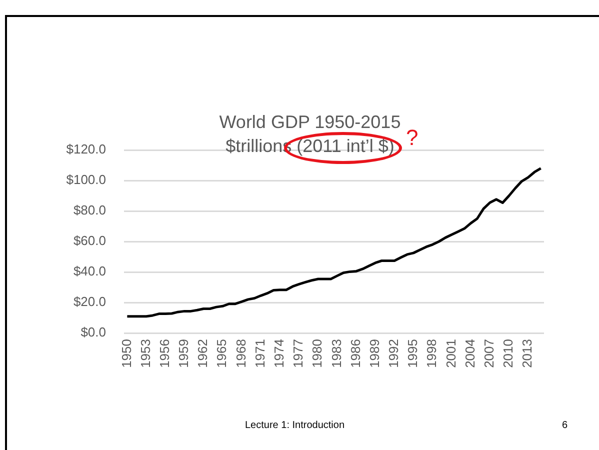 This screenshot has height=450, width=599. What do you see at coordinates (86, 180) in the screenshot?
I see `y-tick-label: $100.0` at bounding box center [86, 180].